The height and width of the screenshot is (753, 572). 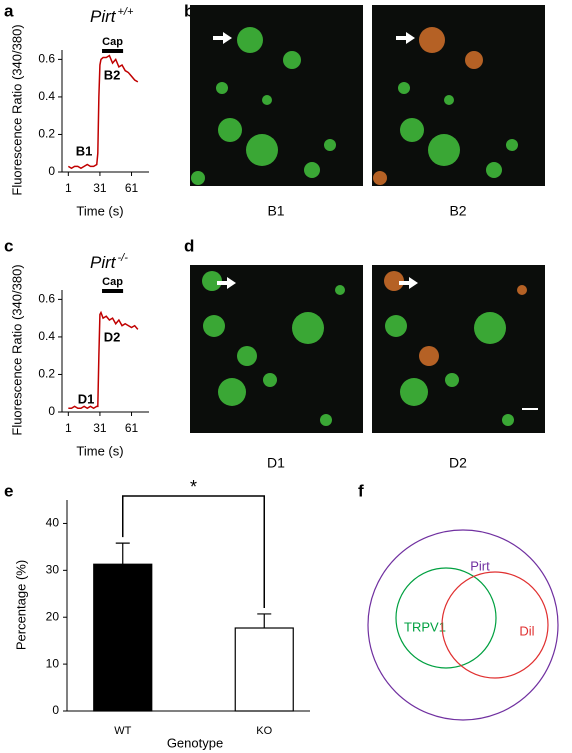 I want to click on x-tick-label: WT, so click(x=122, y=731).